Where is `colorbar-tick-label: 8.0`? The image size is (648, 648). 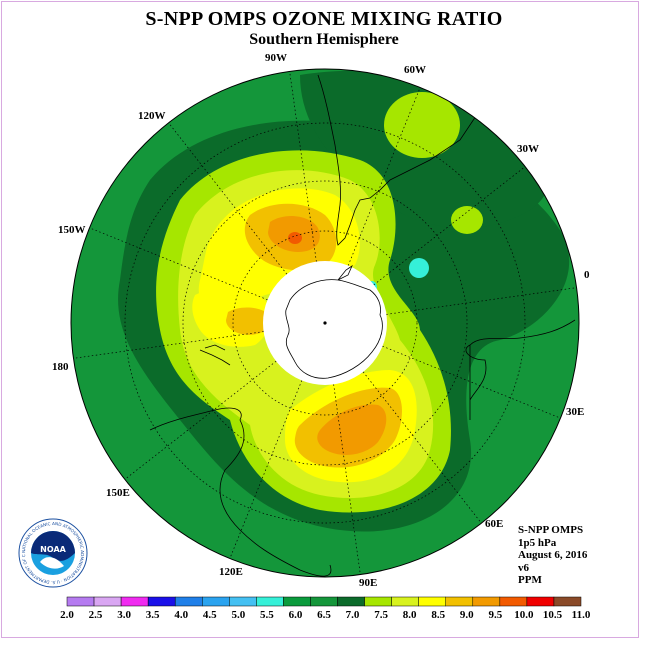 colorbar-tick-label: 8.0 is located at coordinates (410, 615).